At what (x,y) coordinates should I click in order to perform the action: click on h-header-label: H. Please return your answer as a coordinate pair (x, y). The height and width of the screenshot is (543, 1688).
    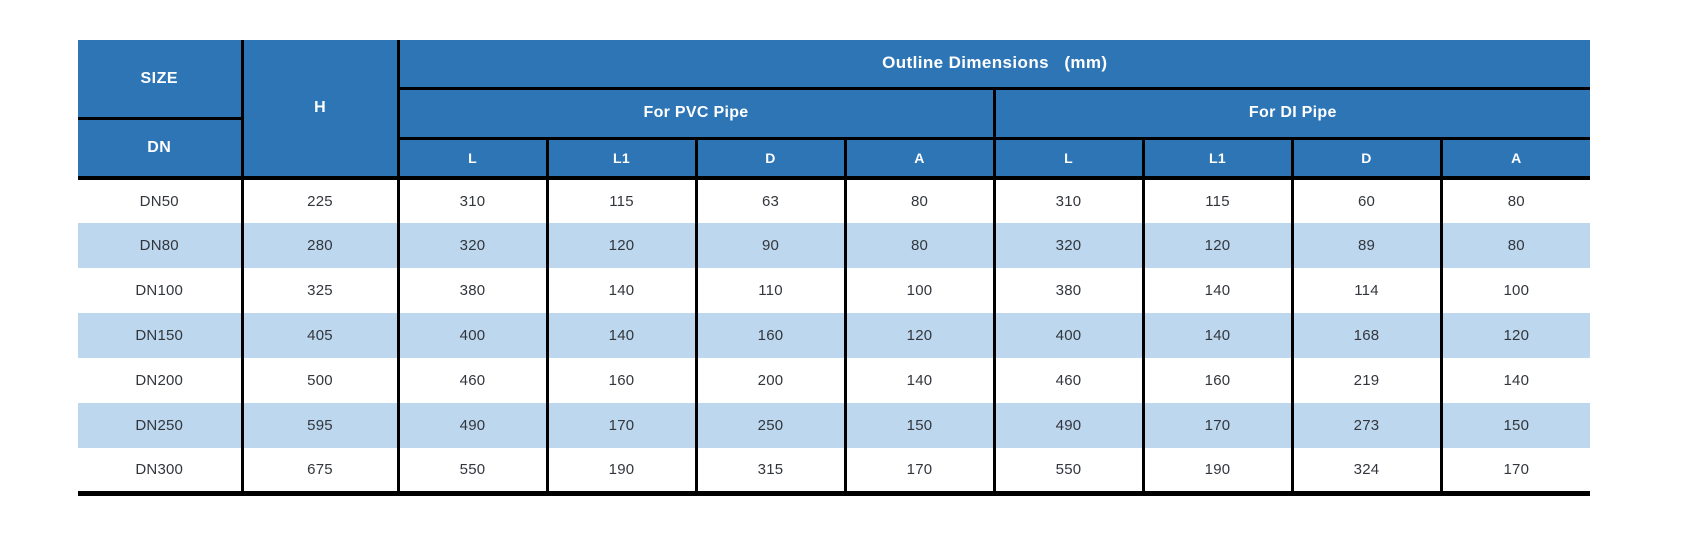
    Looking at the image, I should click on (320, 110).